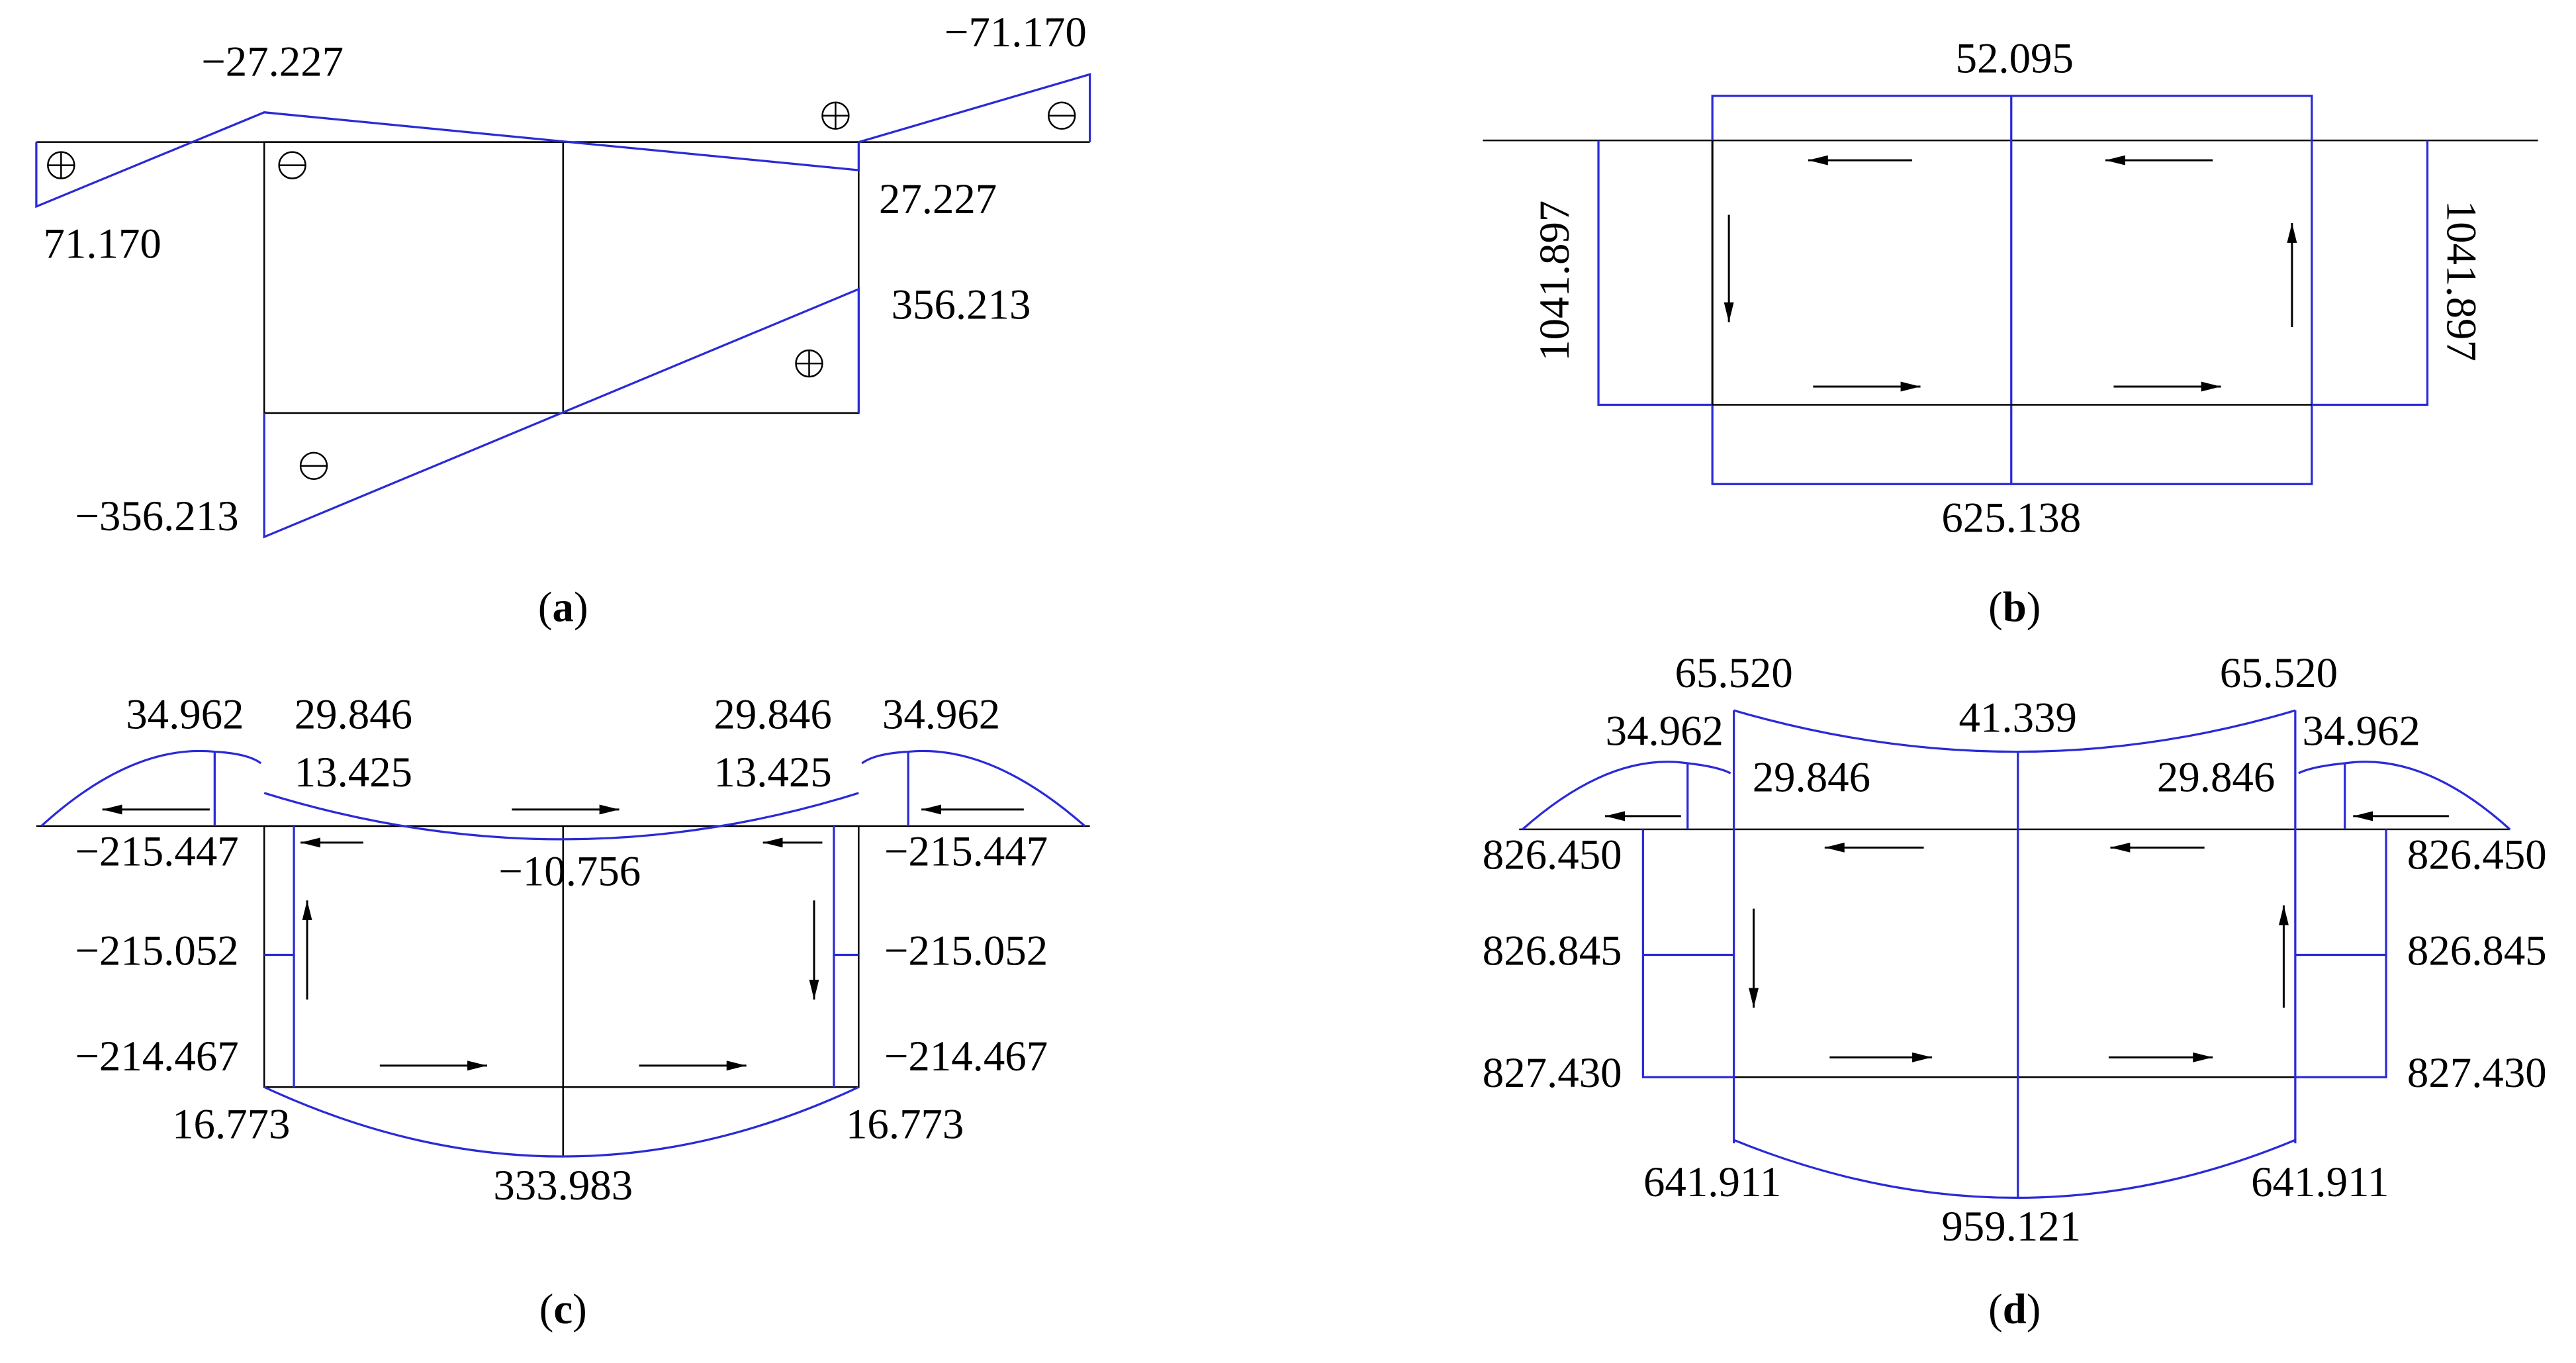 The image size is (2576, 1363). I want to click on value-label: 356.213, so click(961, 305).